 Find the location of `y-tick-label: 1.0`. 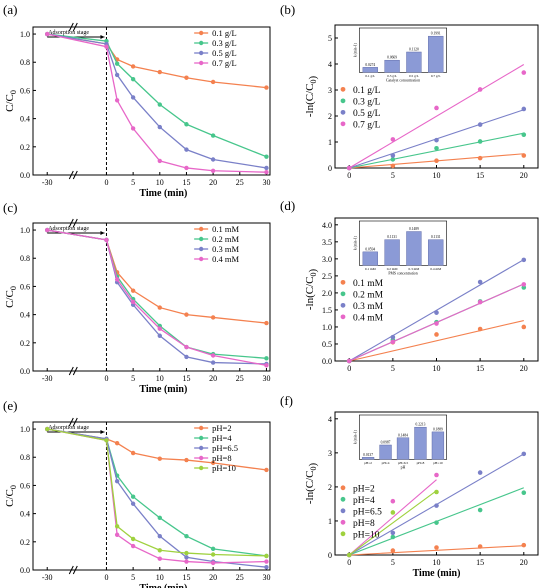

y-tick-label: 1.0 is located at coordinates (25, 230).